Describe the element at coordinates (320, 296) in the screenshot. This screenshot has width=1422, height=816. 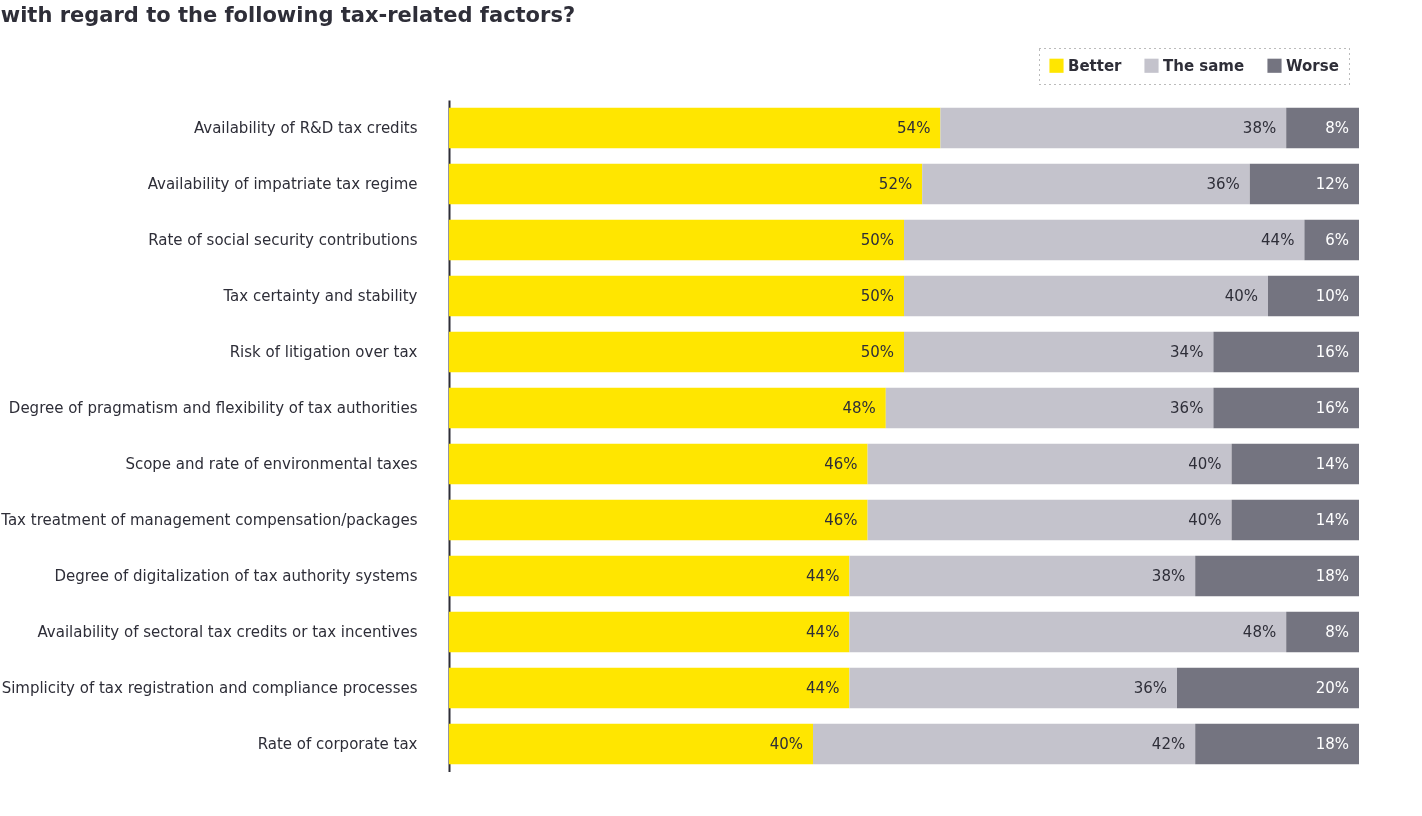
I see `y-tick-label: Tax certainty and stability` at that location.